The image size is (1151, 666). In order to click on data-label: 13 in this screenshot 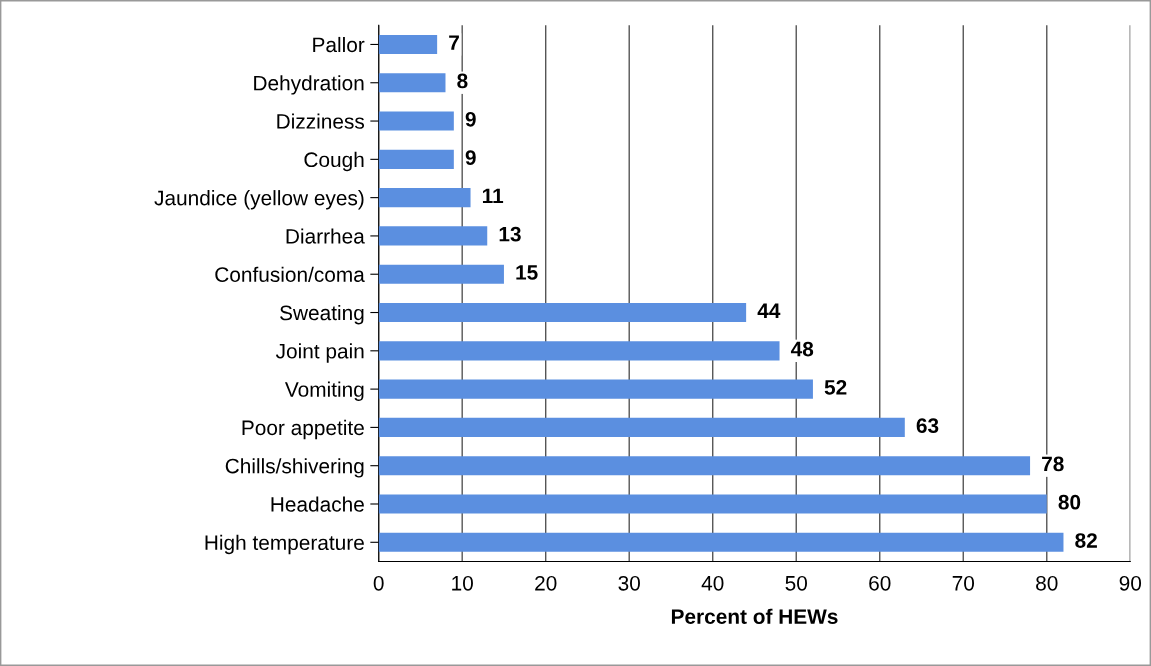, I will do `click(510, 234)`.